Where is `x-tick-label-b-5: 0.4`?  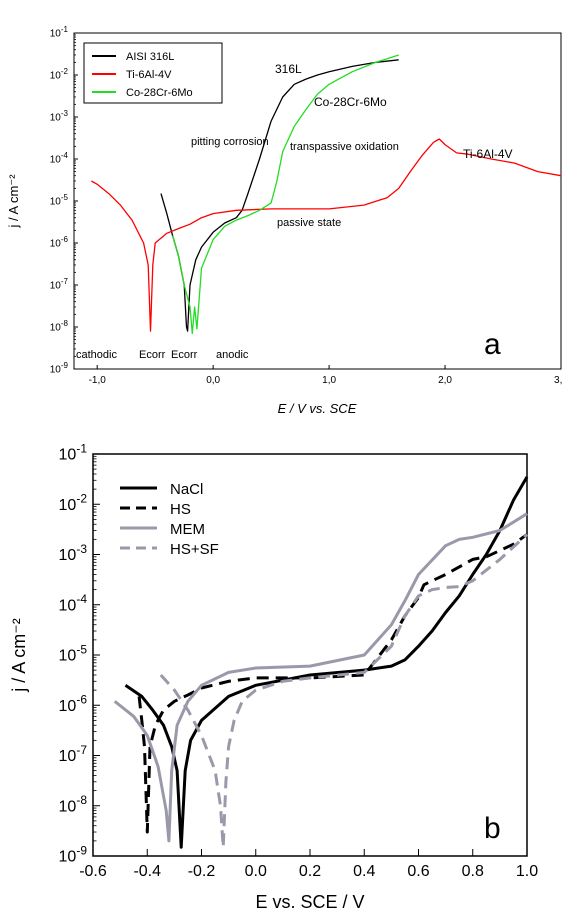 x-tick-label-b-5: 0.4 is located at coordinates (364, 871).